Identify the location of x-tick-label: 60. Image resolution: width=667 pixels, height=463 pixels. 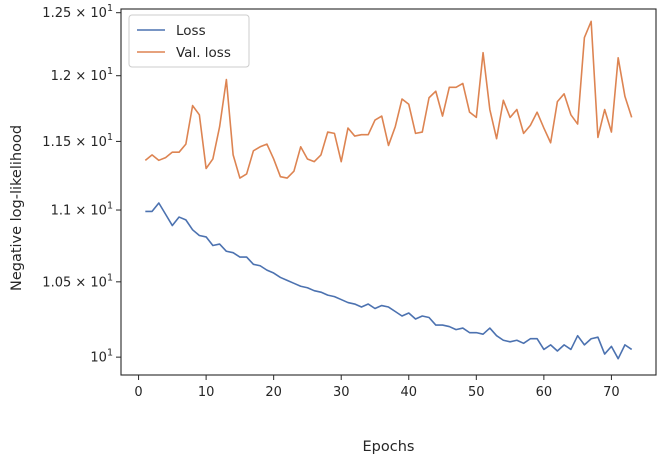
(544, 392).